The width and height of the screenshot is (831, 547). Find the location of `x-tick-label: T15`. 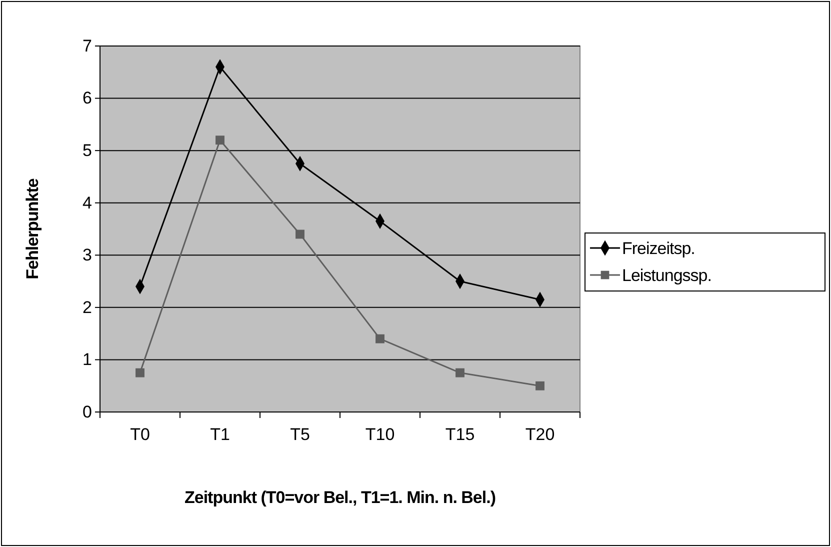

x-tick-label: T15 is located at coordinates (460, 434).